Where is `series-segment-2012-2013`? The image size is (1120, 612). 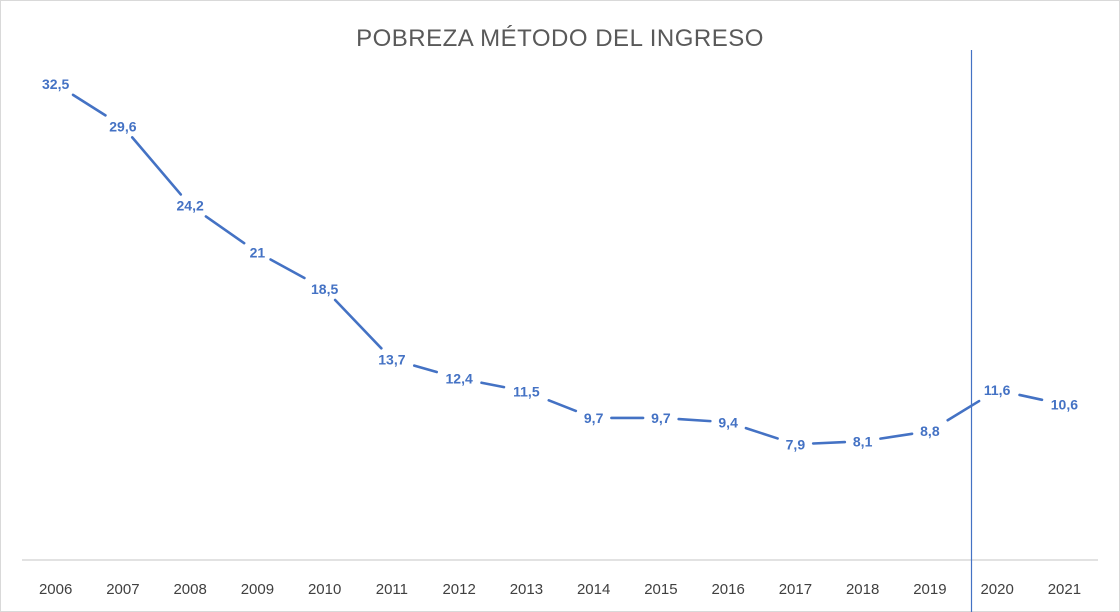 series-segment-2012-2013 is located at coordinates (493, 385).